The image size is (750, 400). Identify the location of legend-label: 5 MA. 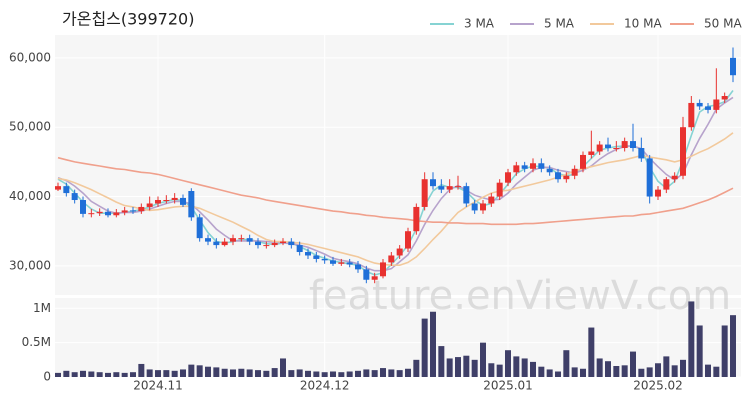
(559, 24).